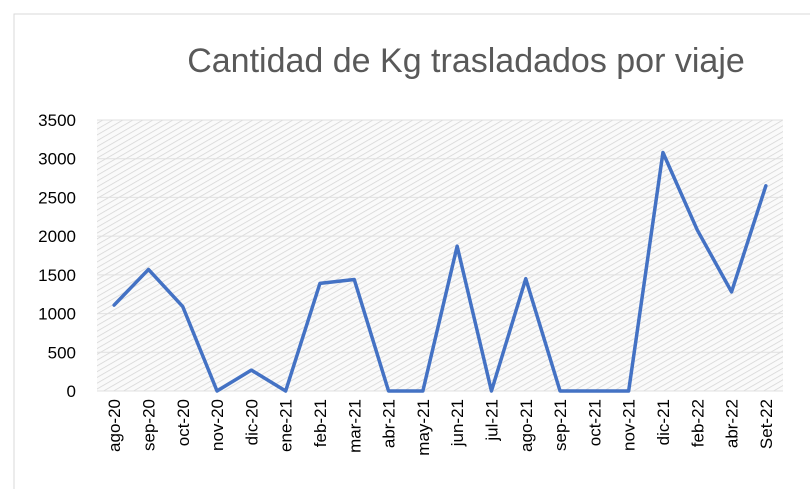 Image resolution: width=810 pixels, height=489 pixels. Describe the element at coordinates (183, 422) in the screenshot. I see `x-tick-label: oct-20` at that location.